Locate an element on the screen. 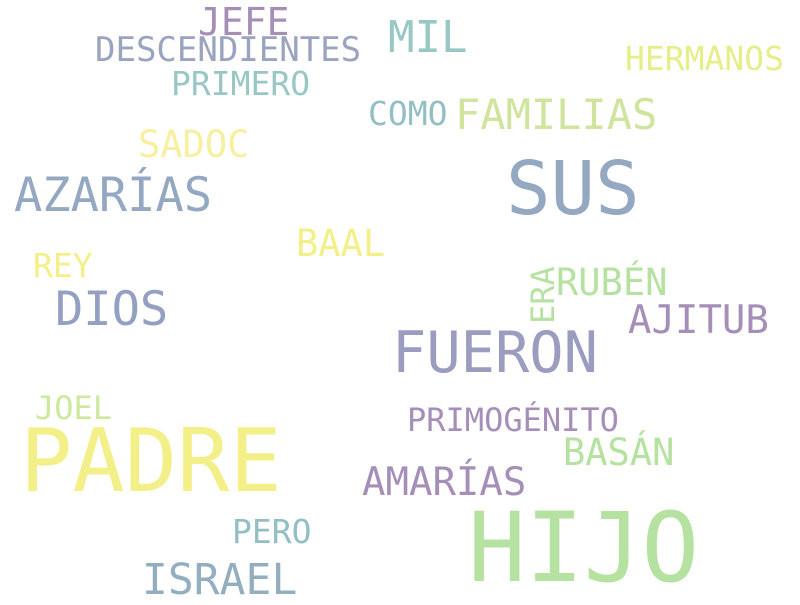 This screenshot has height=605, width=800. word-amarias: AMARÍAS is located at coordinates (444, 482).